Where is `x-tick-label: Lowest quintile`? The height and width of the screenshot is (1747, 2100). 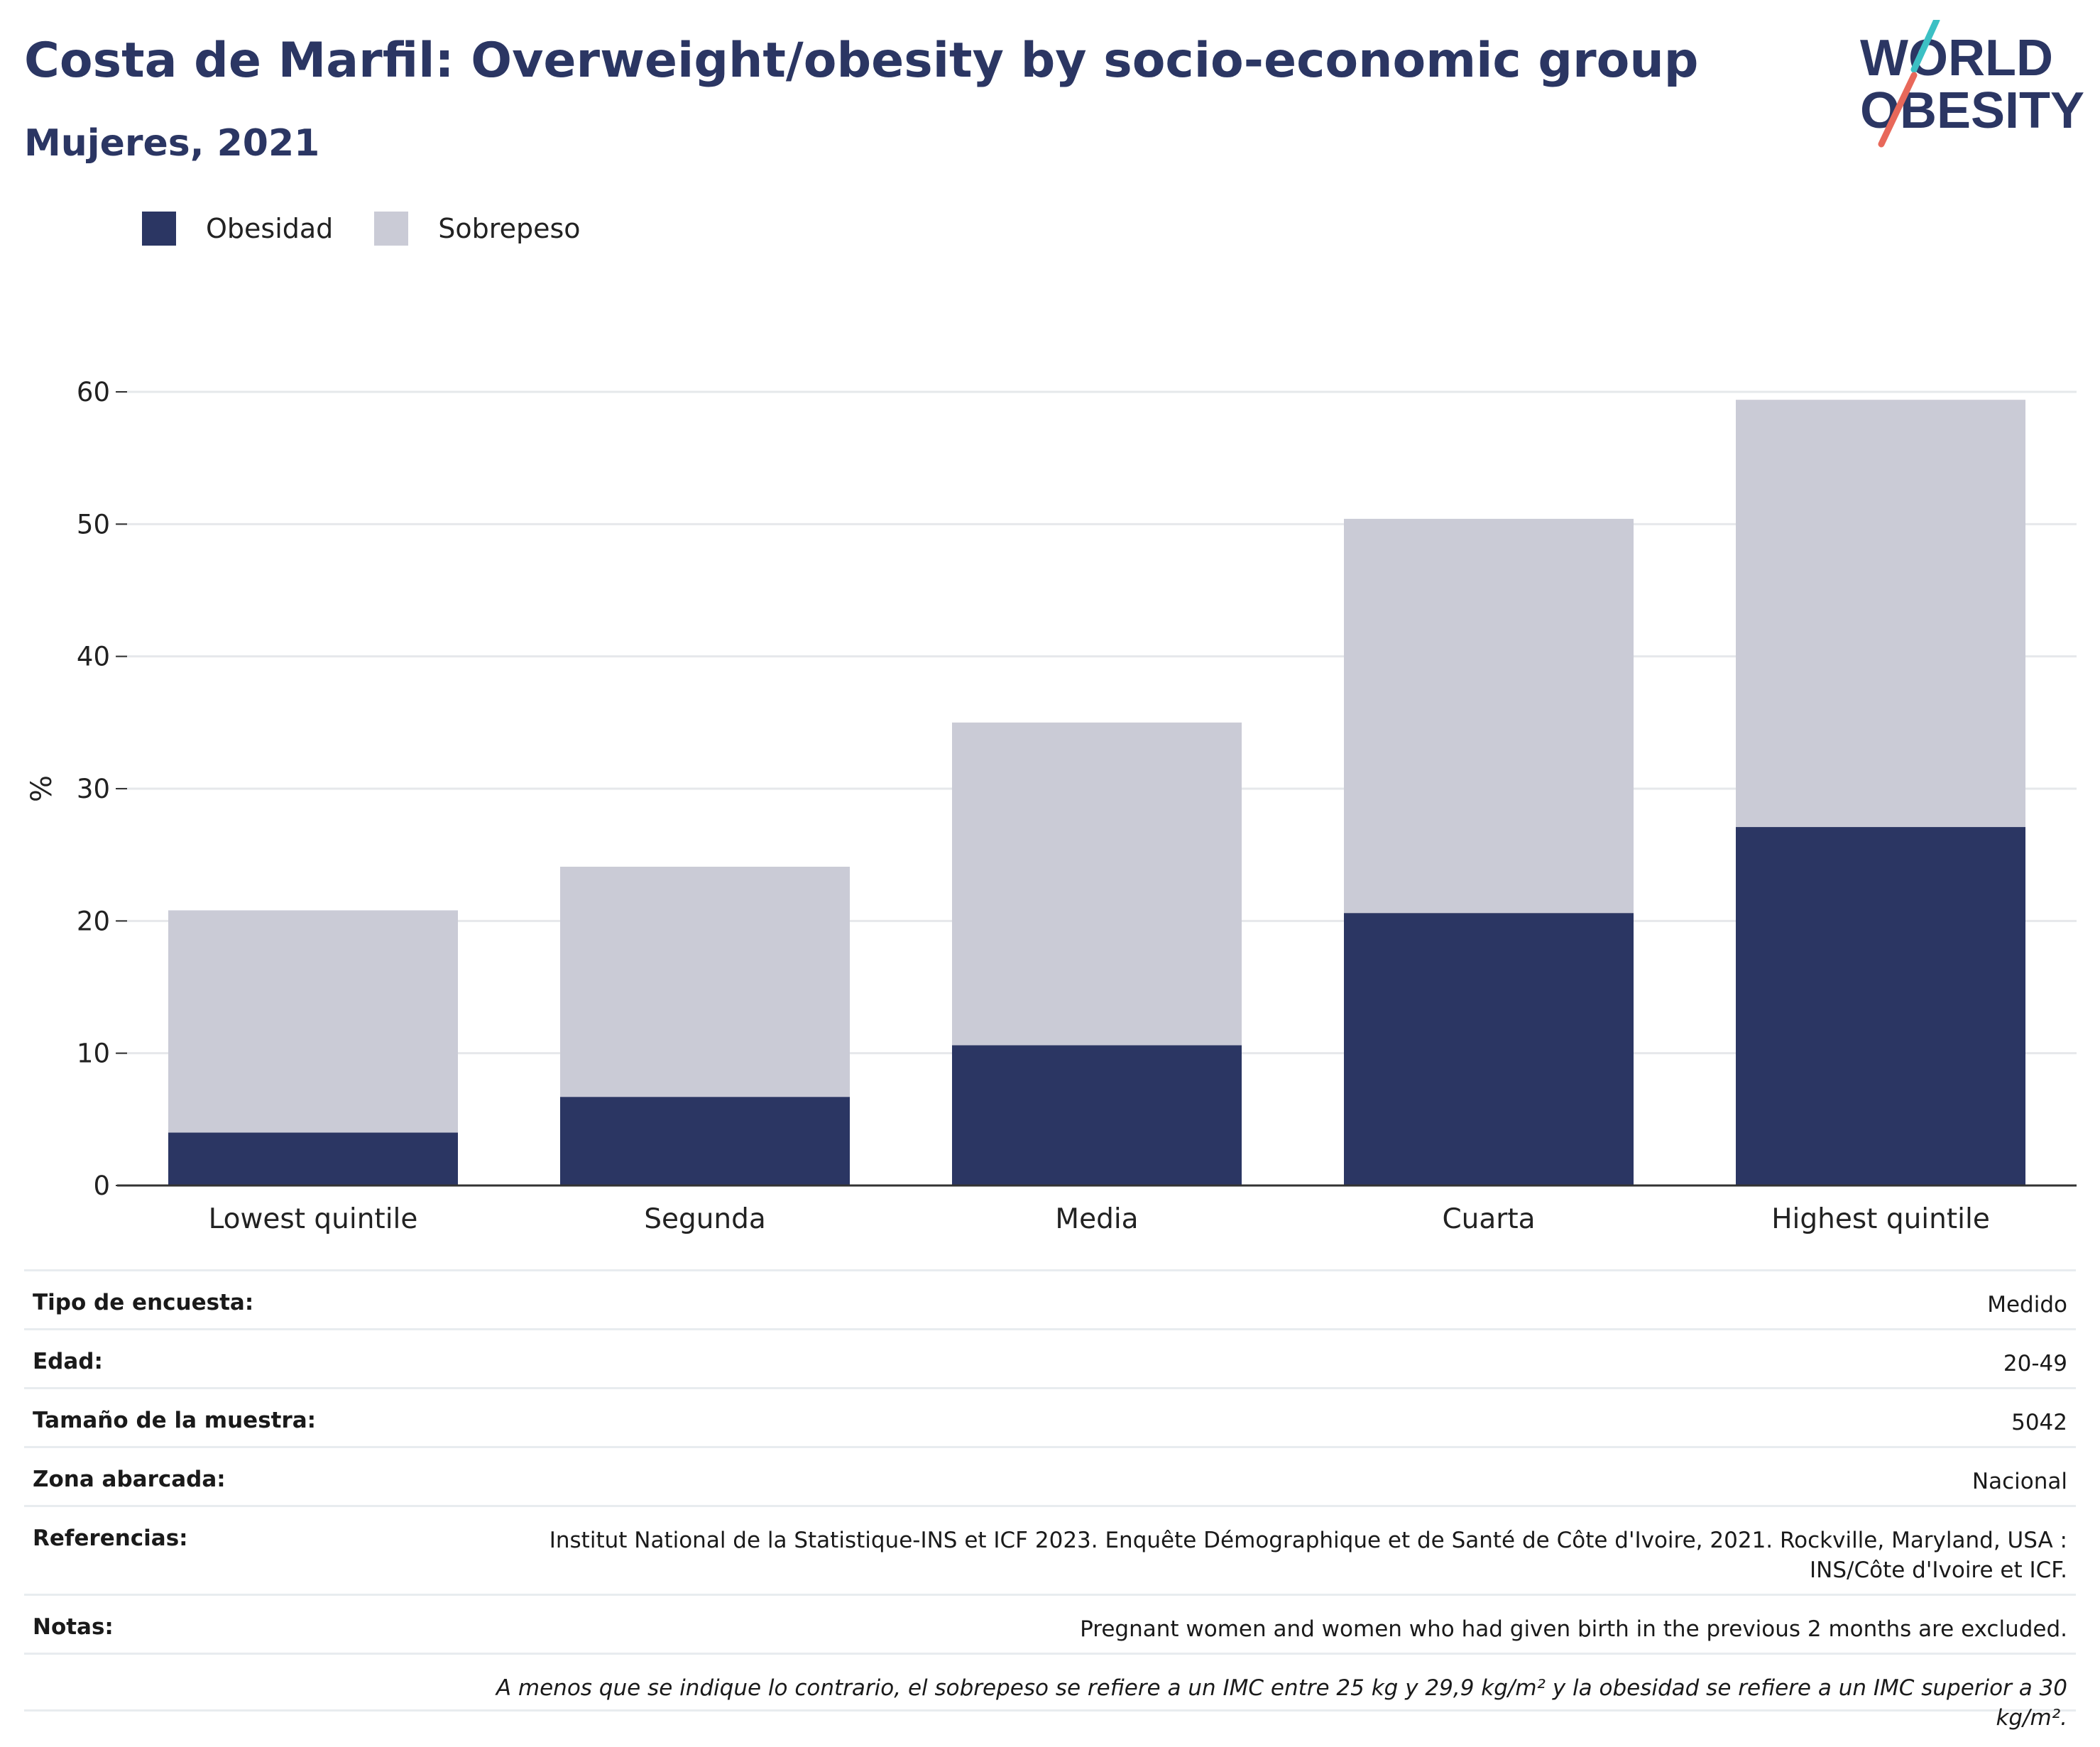
x-tick-label: Lowest quintile is located at coordinates (313, 1219).